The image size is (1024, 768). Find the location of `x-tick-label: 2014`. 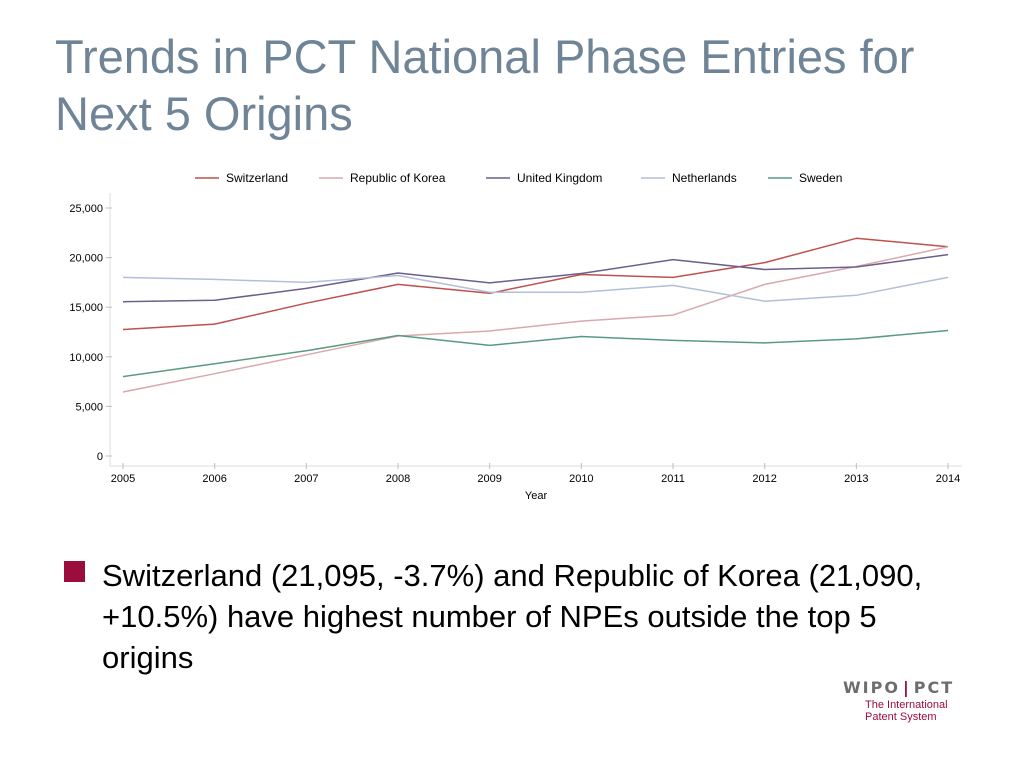

x-tick-label: 2014 is located at coordinates (948, 479).